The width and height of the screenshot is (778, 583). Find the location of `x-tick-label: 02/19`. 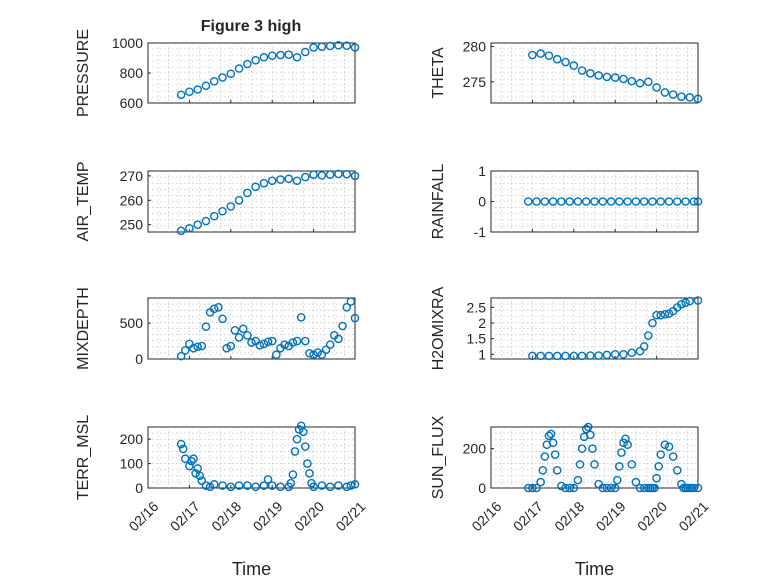

x-tick-label: 02/19 is located at coordinates (611, 516).